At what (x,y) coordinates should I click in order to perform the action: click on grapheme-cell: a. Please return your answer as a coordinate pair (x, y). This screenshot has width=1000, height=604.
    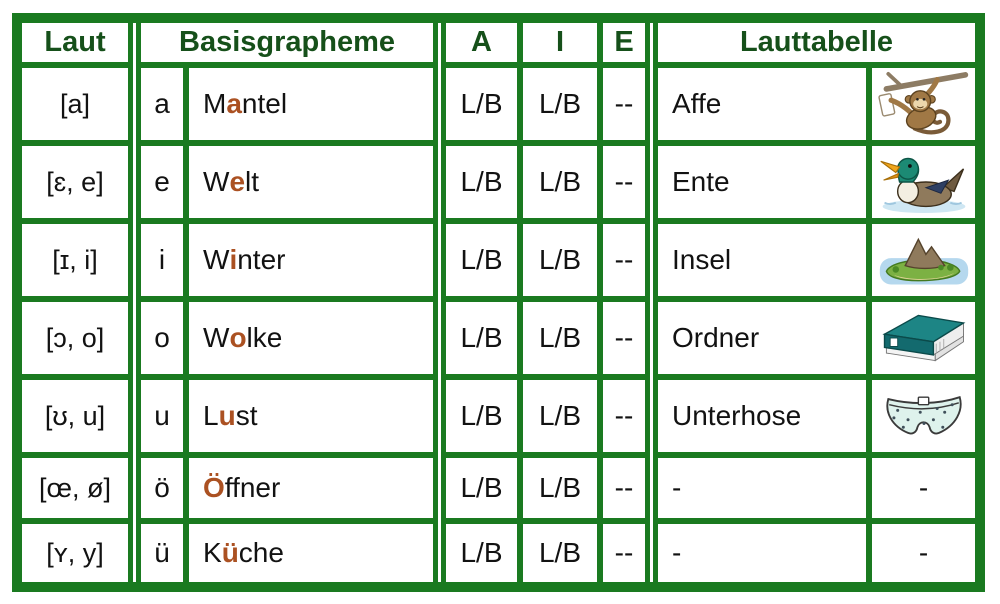
    Looking at the image, I should click on (162, 104).